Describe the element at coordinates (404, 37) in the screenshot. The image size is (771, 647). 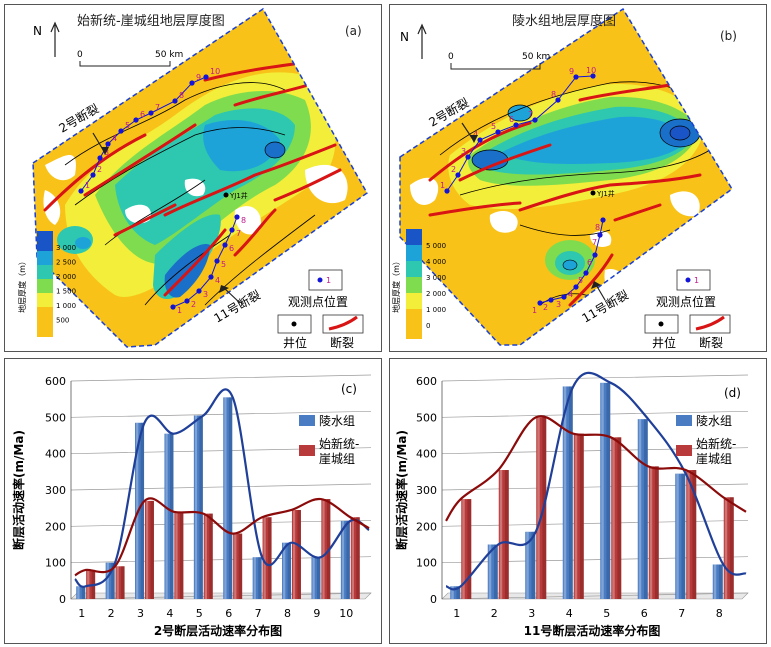
I see `svg-text: N` at that location.